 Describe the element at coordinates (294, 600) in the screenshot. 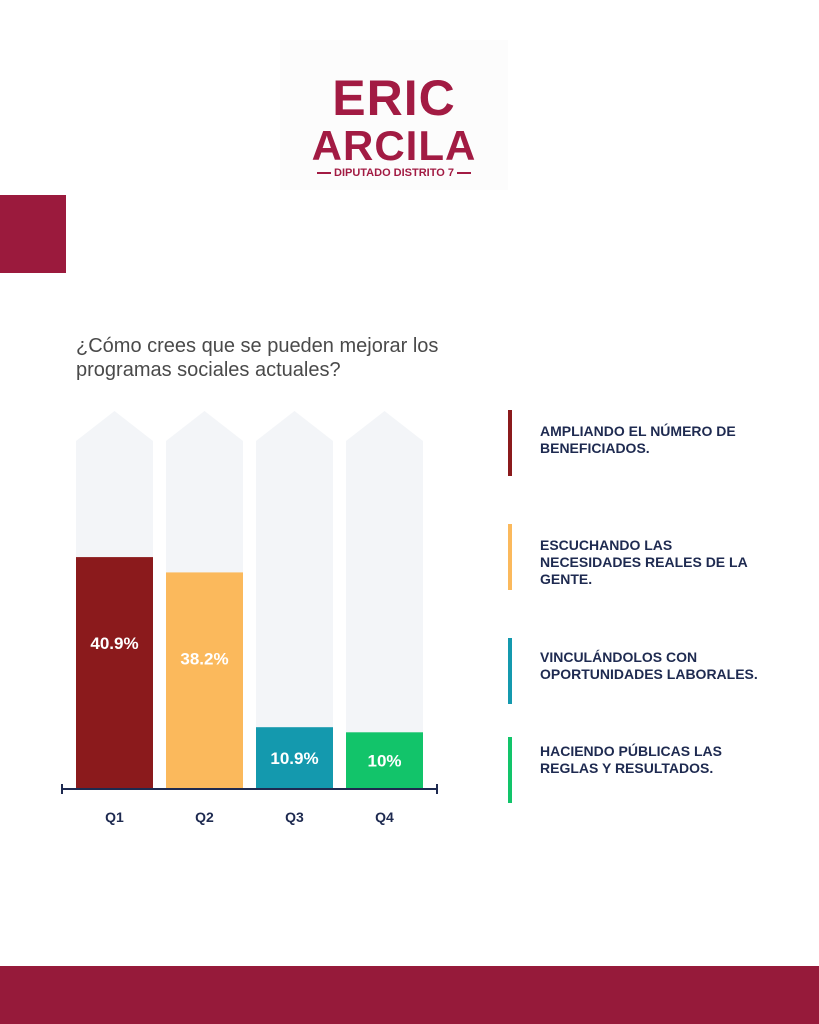

I see `bar-track-q3` at that location.